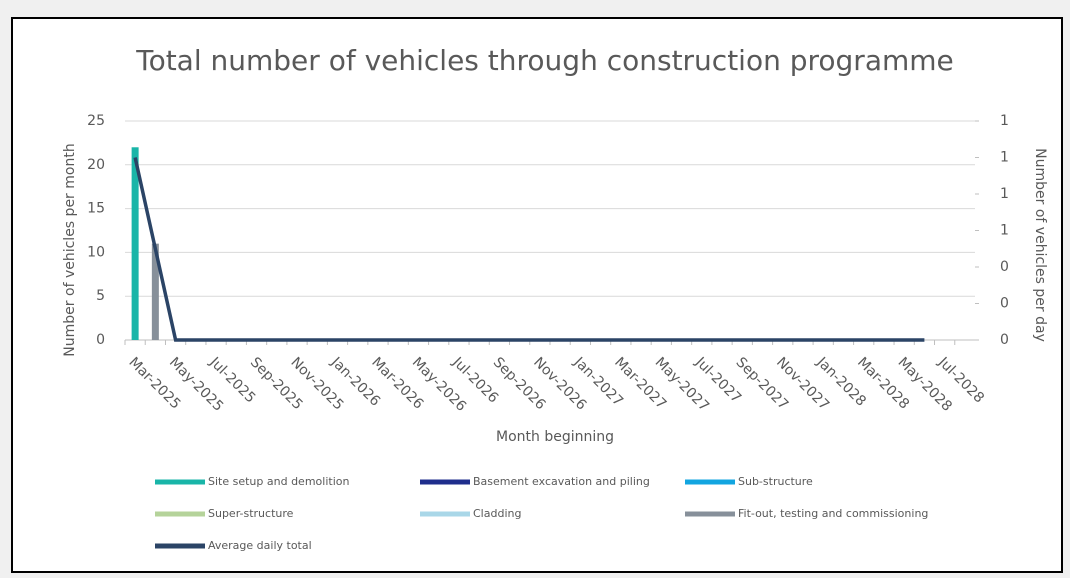 The image size is (1070, 578). I want to click on y2-axis-label: Number of vehicles per day, so click(1040, 245).